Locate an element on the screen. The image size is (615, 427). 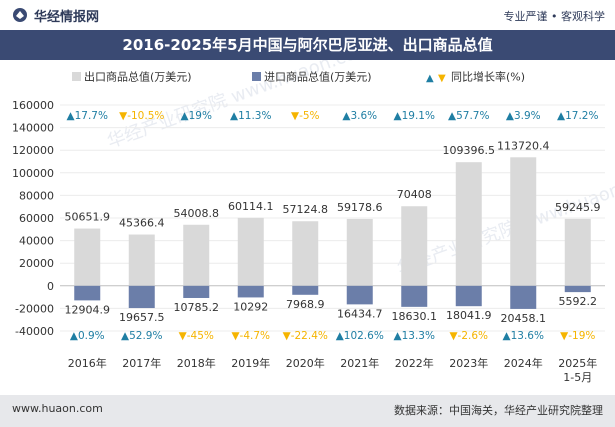
x-tick-label: 2018年 is located at coordinates (196, 363).